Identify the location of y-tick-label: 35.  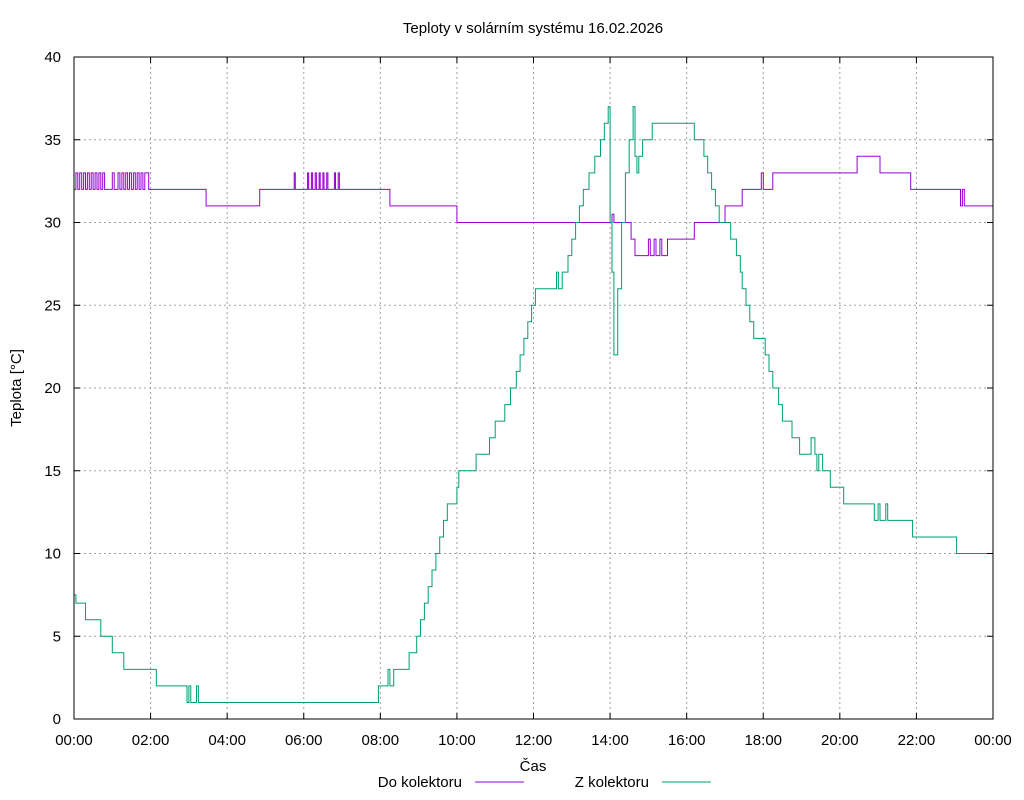
(52, 140).